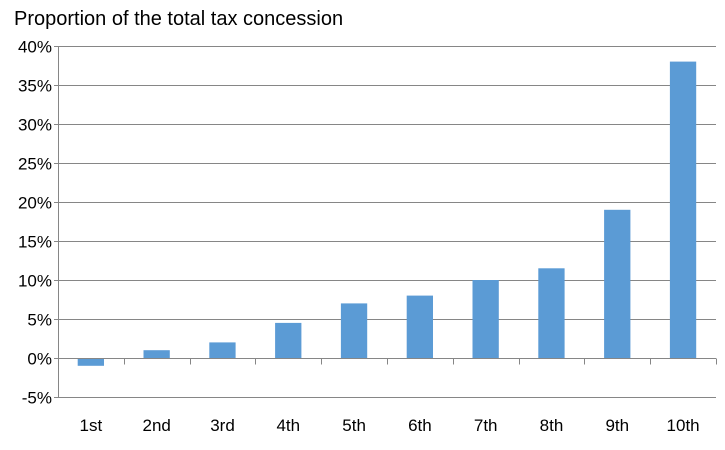  What do you see at coordinates (35, 242) in the screenshot?
I see `y-tick-label: 15%` at bounding box center [35, 242].